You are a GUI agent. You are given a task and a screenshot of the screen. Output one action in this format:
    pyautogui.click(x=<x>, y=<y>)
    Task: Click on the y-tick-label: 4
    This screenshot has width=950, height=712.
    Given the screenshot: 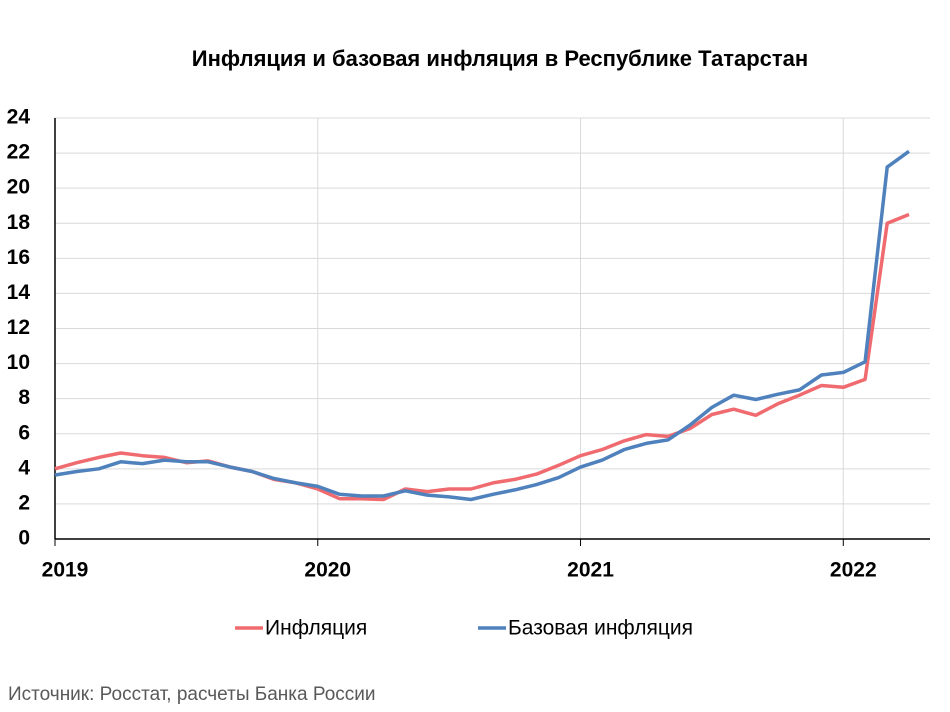 What is the action you would take?
    pyautogui.click(x=24, y=467)
    